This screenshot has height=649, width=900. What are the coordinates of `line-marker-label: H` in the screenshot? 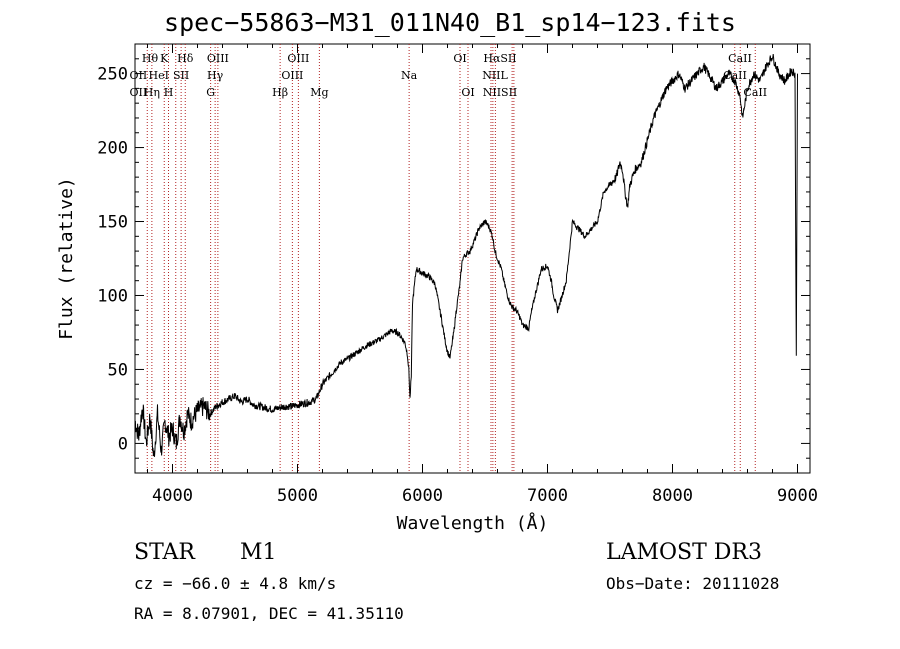 It's located at (169, 92).